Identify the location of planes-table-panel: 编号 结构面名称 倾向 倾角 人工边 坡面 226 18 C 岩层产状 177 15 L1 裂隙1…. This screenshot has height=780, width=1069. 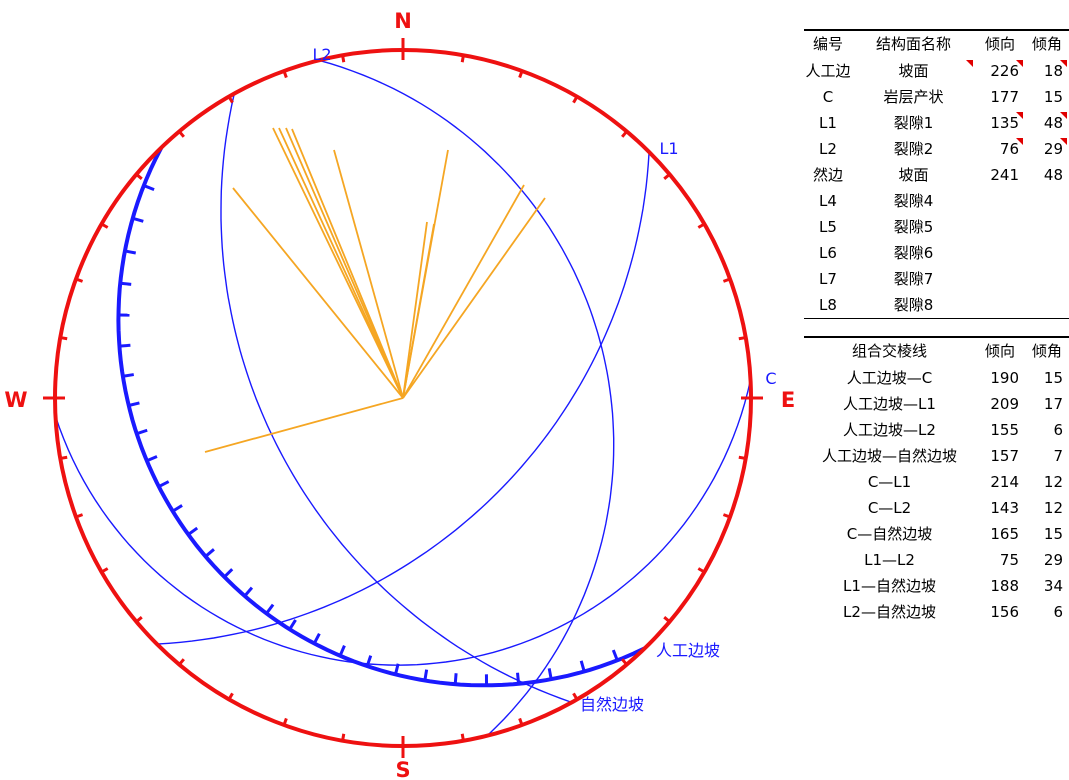
(936, 174).